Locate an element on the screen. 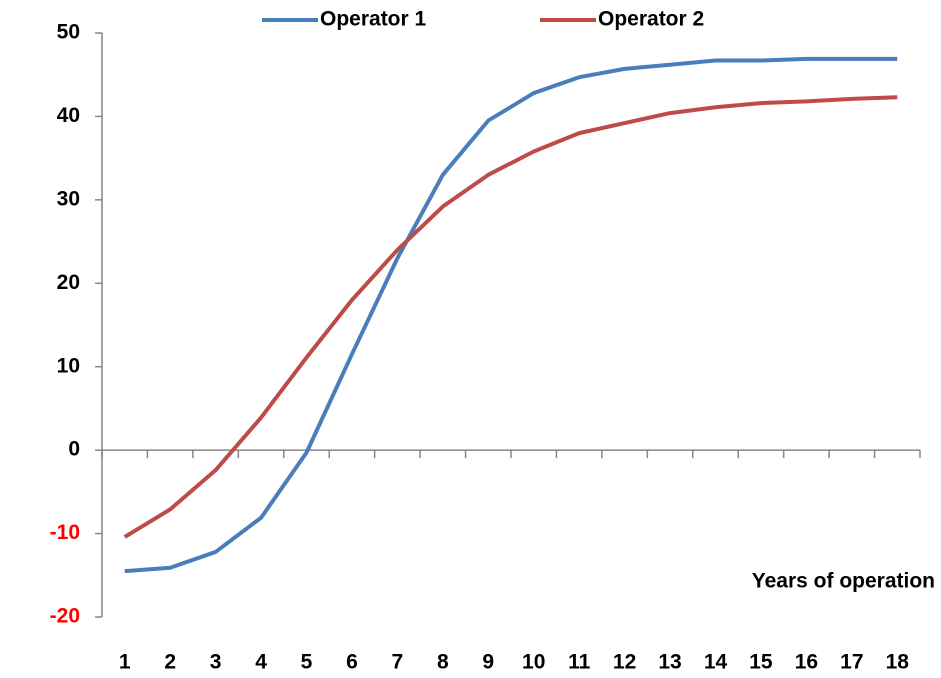  x-tick-label: 2 is located at coordinates (170, 662).